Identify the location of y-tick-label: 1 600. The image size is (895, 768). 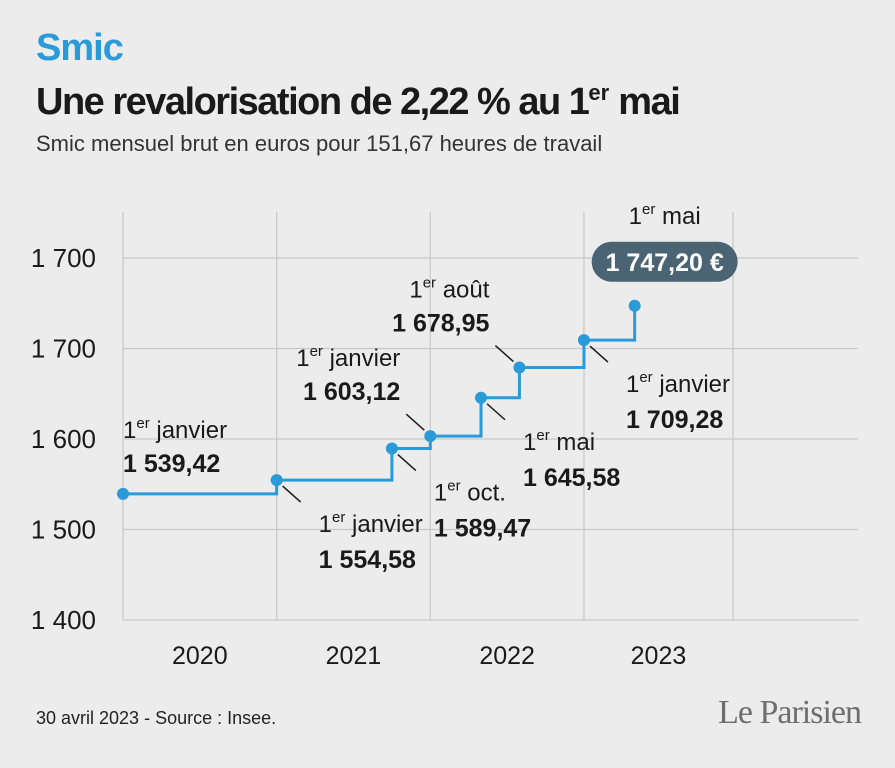
(63, 439).